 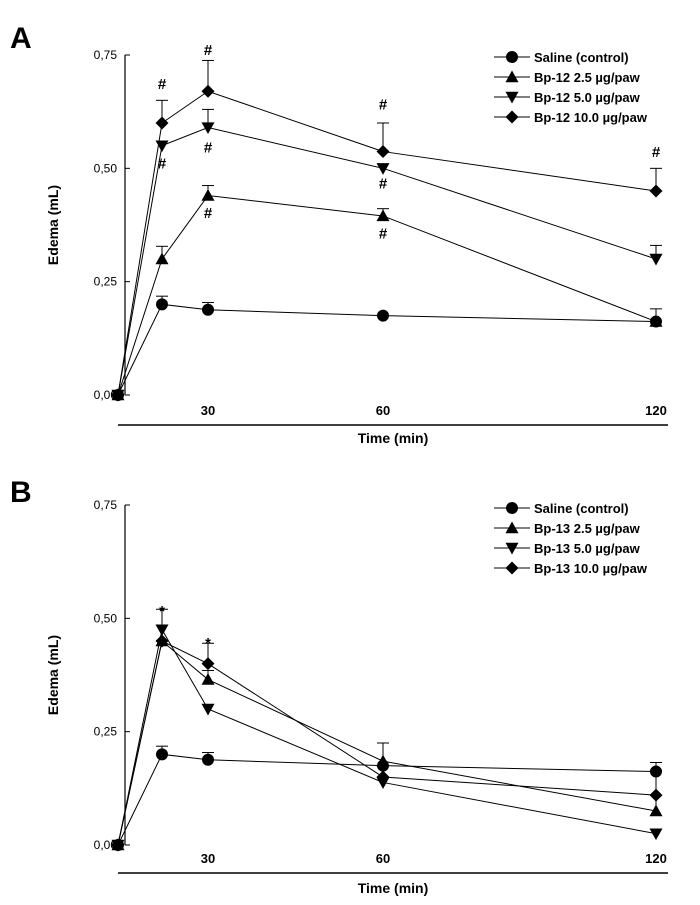 I want to click on legend-entry: Bp-13 2.5 µg/paw, so click(x=567, y=528).